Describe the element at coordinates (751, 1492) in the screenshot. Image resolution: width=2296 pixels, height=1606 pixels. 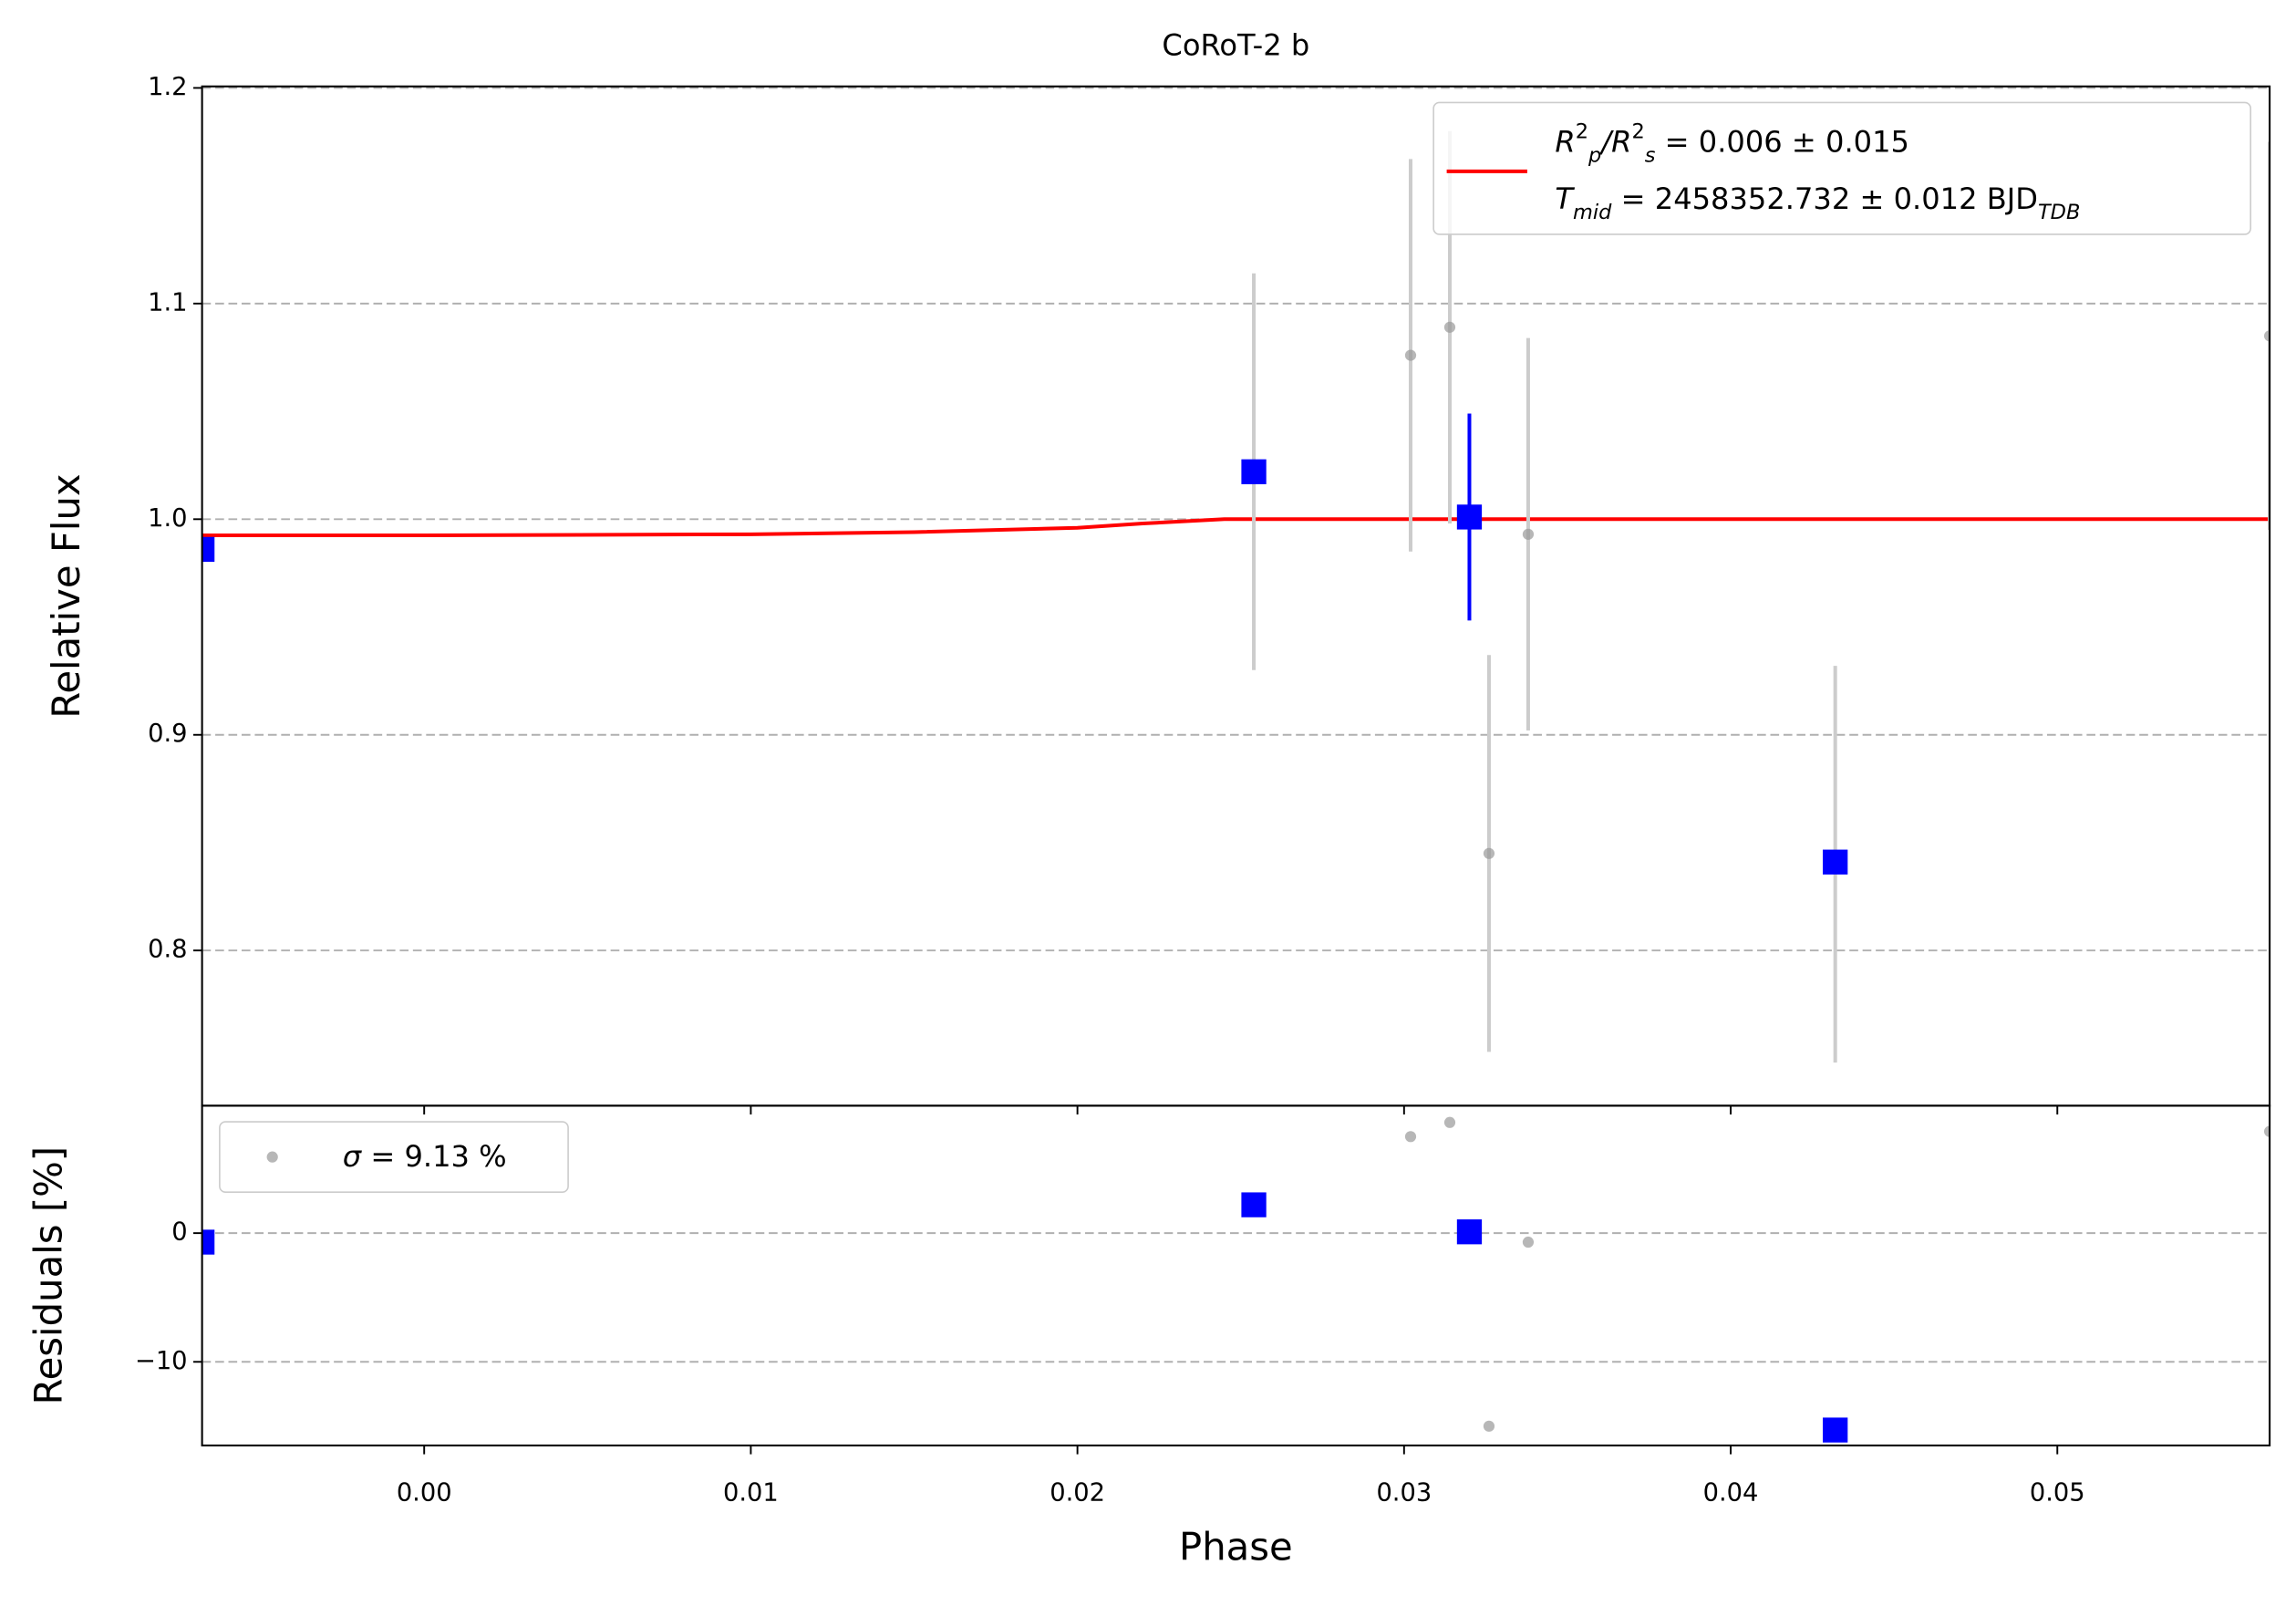
I see `x-tick-label: 0.01` at that location.